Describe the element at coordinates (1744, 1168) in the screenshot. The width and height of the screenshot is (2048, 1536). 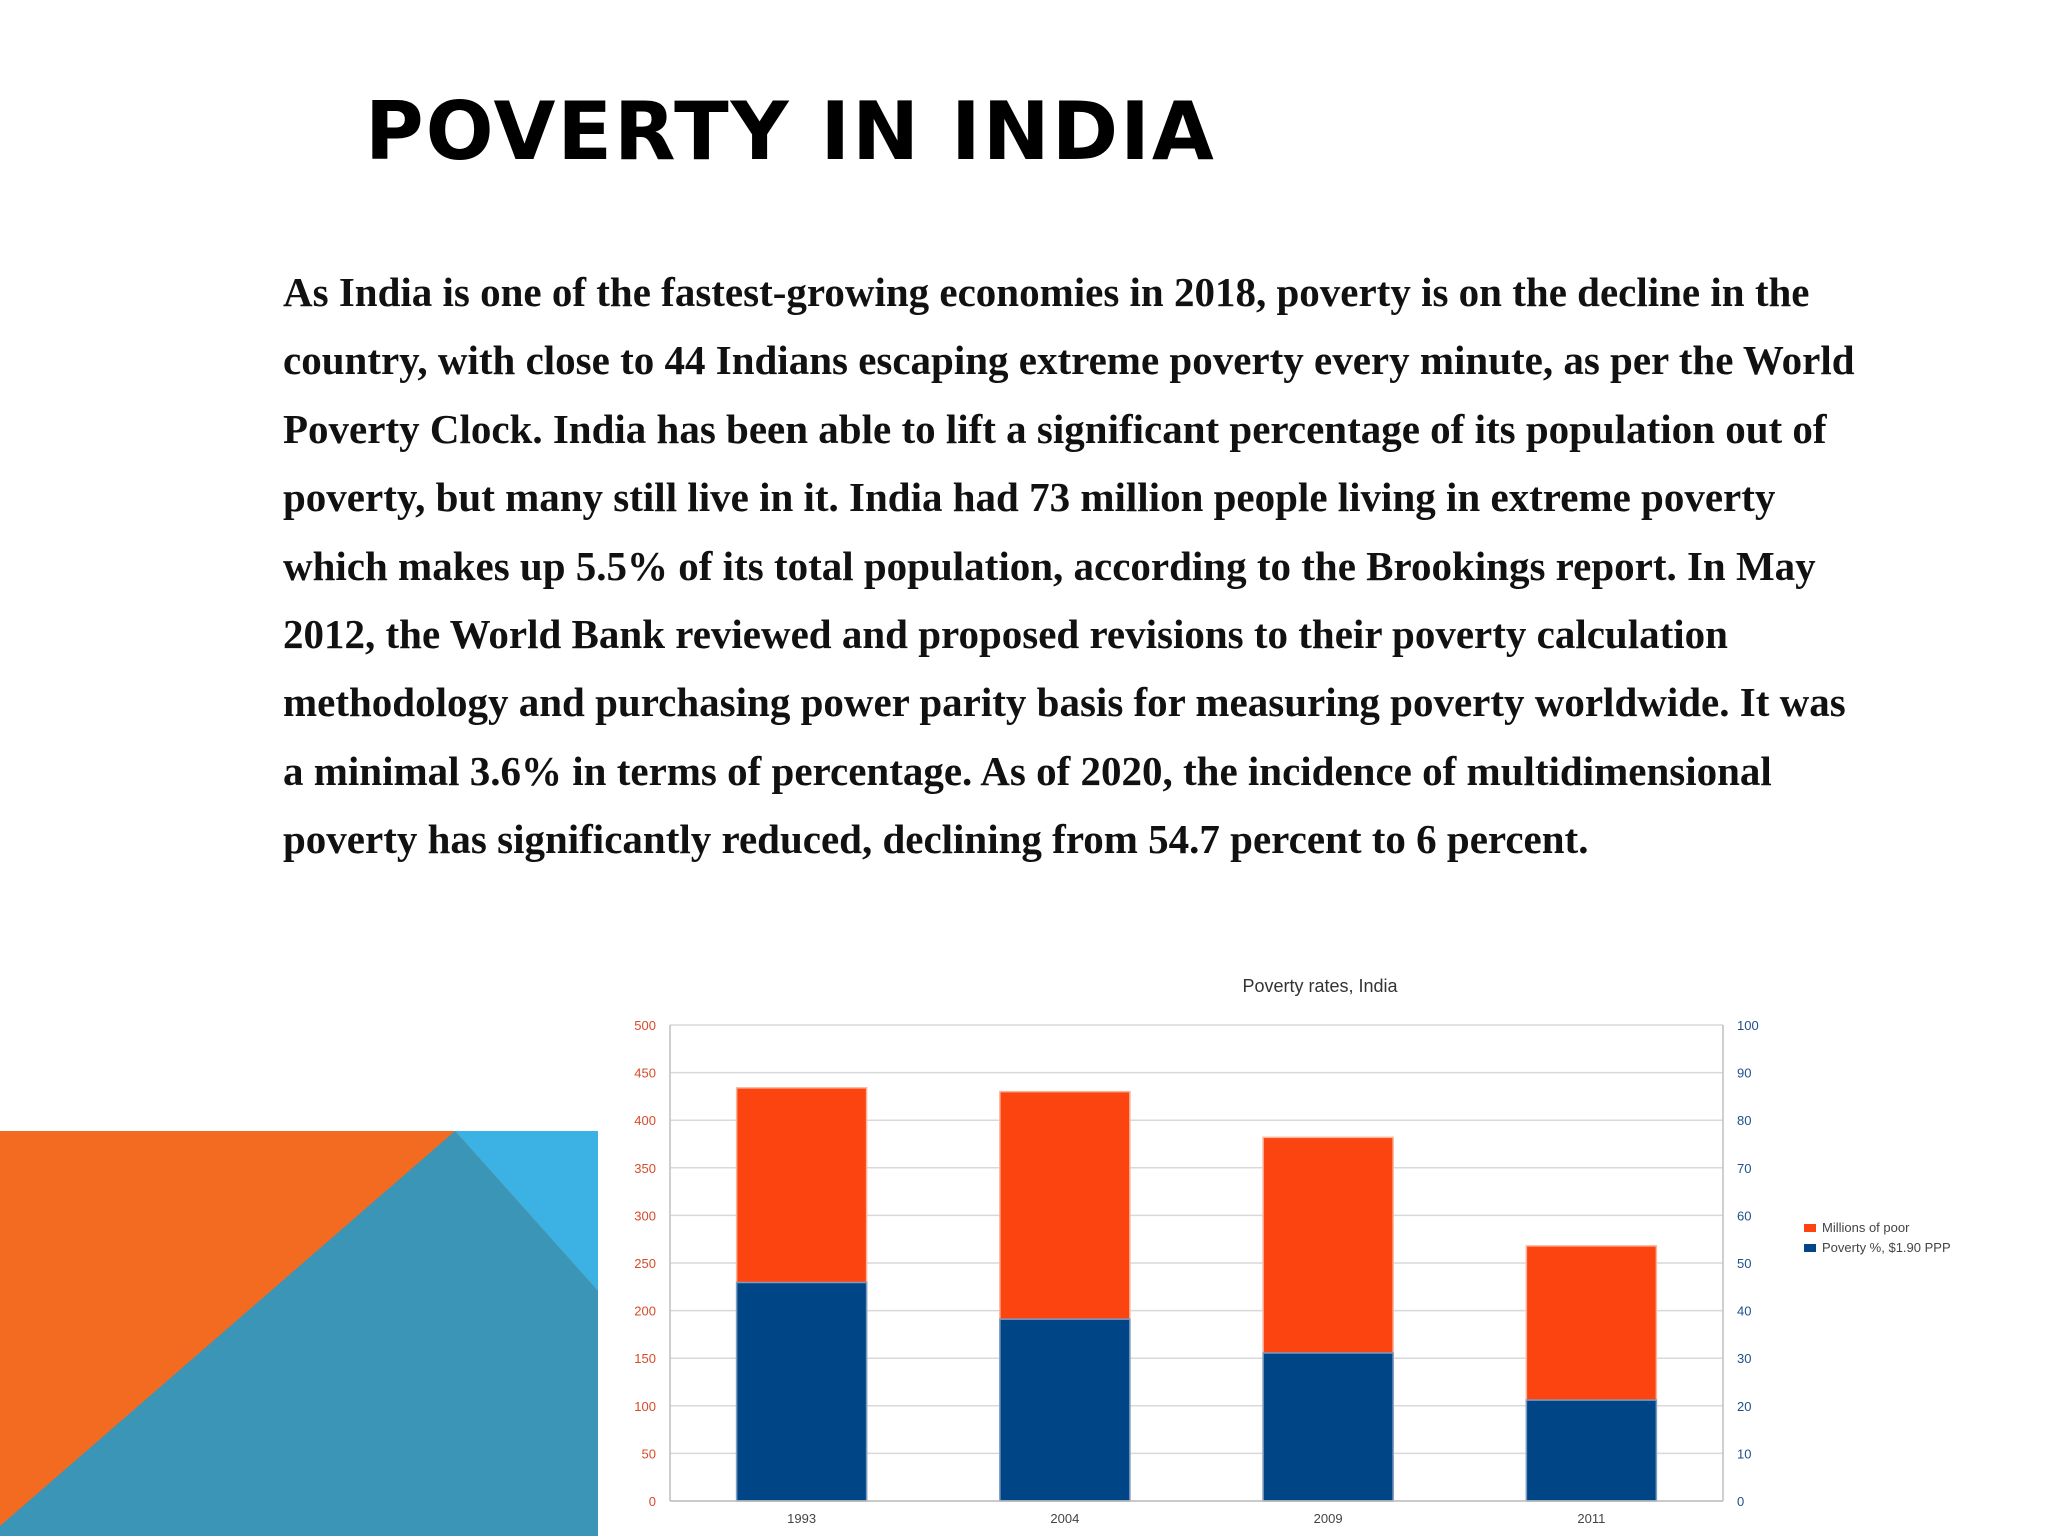
I see `right-axis-tick-label: 70` at that location.